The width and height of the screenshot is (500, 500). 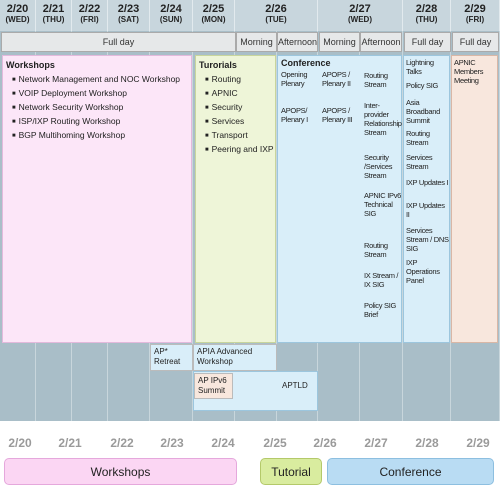 What do you see at coordinates (171, 9) in the screenshot?
I see `date: 2/24` at bounding box center [171, 9].